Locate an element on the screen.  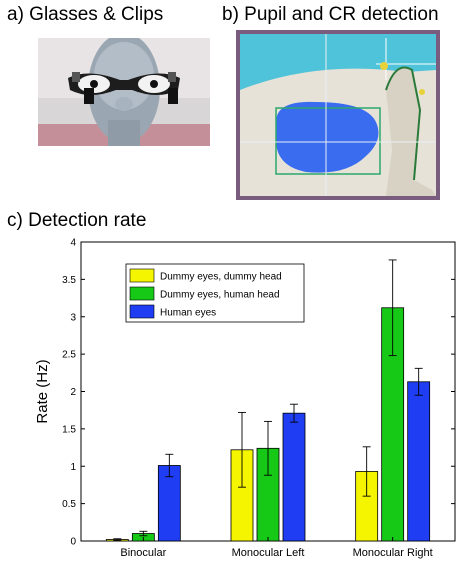
x-tick-label: Binocular is located at coordinates (143, 553).